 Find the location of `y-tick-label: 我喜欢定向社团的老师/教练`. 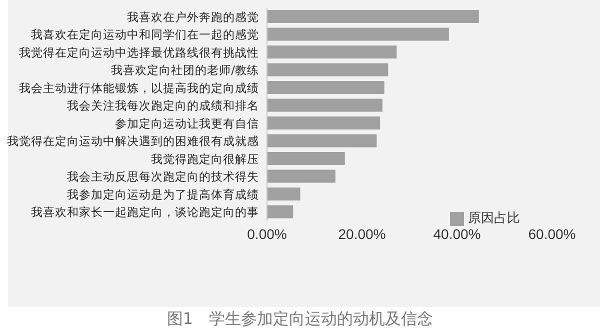

y-tick-label: 我喜欢定向社团的老师/教练 is located at coordinates (185, 70).